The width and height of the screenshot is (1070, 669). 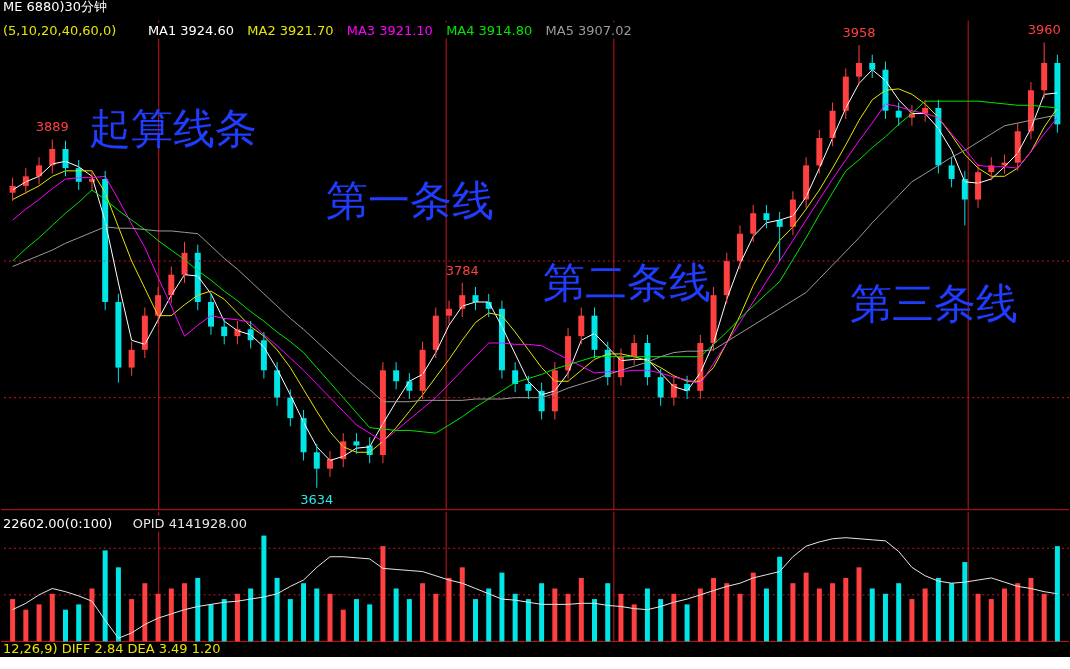 What do you see at coordinates (588, 30) in the screenshot?
I see `text: MA5 3907.02` at bounding box center [588, 30].